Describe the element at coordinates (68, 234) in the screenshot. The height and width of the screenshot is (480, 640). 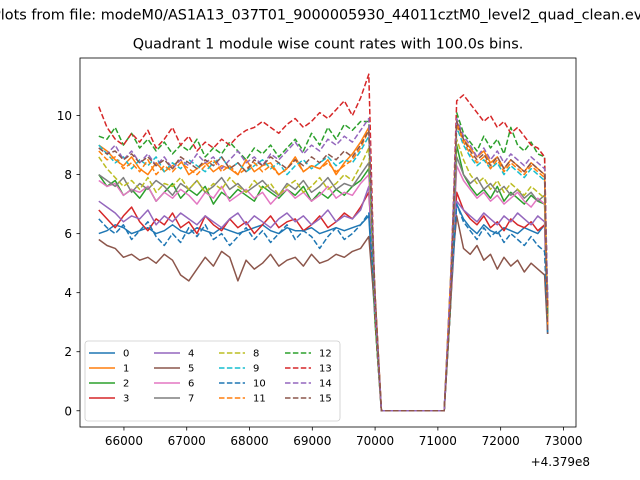
I see `y-tick-label-3: 6` at that location.